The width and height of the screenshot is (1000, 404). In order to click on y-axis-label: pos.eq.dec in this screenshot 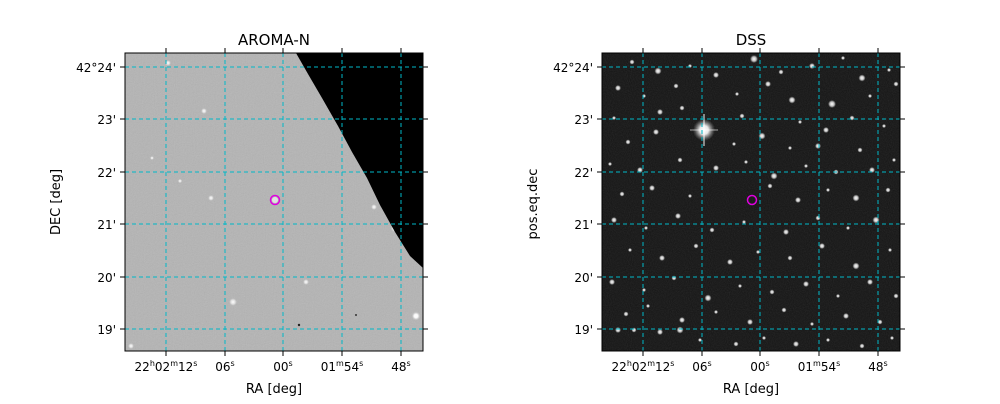, I will do `click(533, 204)`.